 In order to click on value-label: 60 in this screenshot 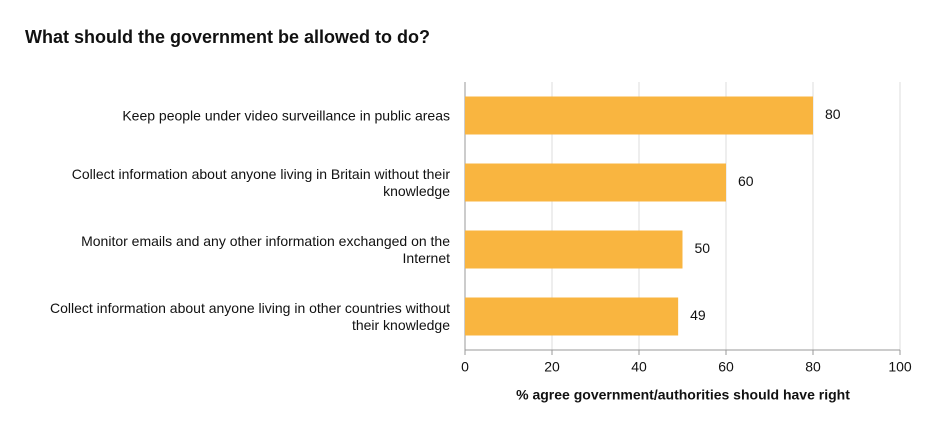, I will do `click(746, 181)`.